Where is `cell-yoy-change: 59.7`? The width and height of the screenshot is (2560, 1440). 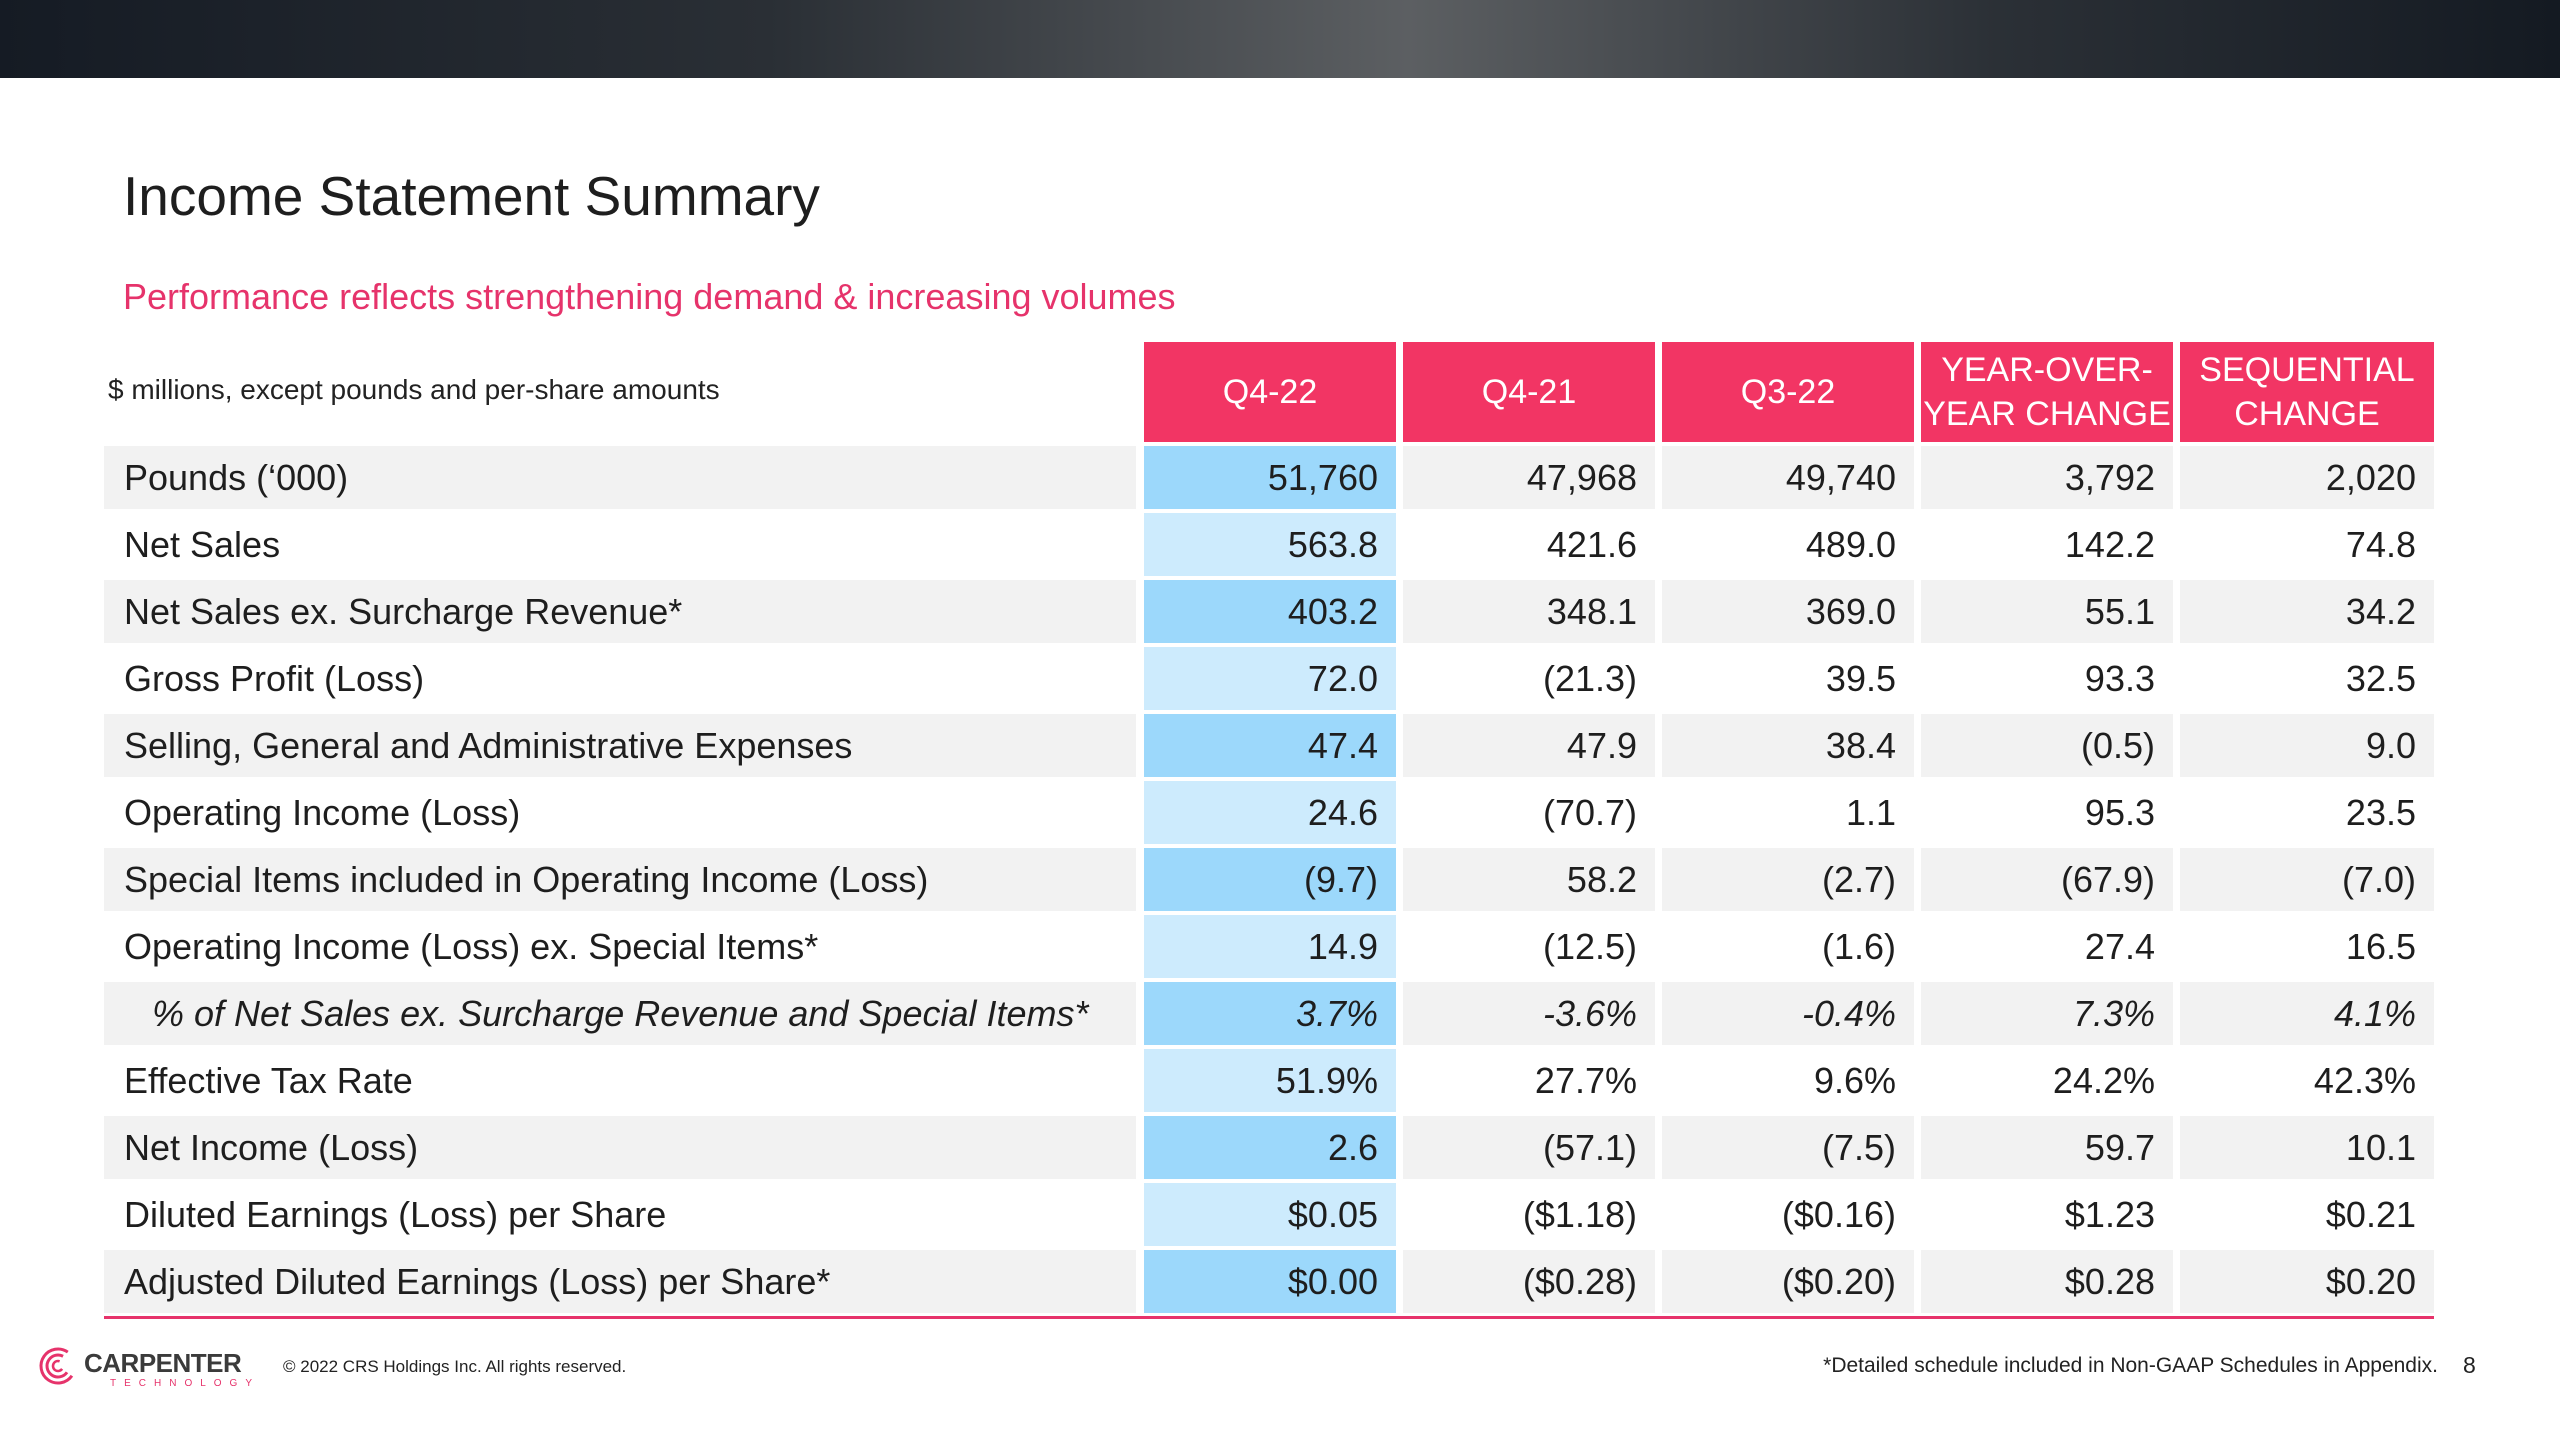 cell-yoy-change: 59.7 is located at coordinates (2047, 1147).